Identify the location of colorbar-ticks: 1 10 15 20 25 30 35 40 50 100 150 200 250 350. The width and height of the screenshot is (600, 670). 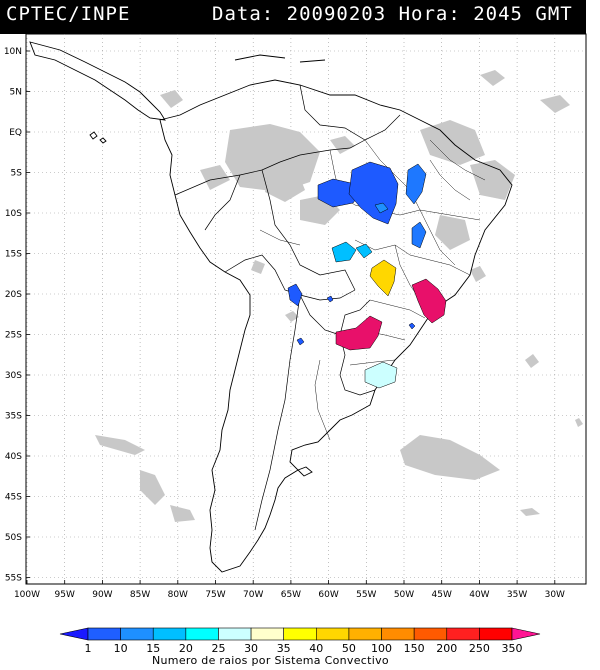
(304, 648).